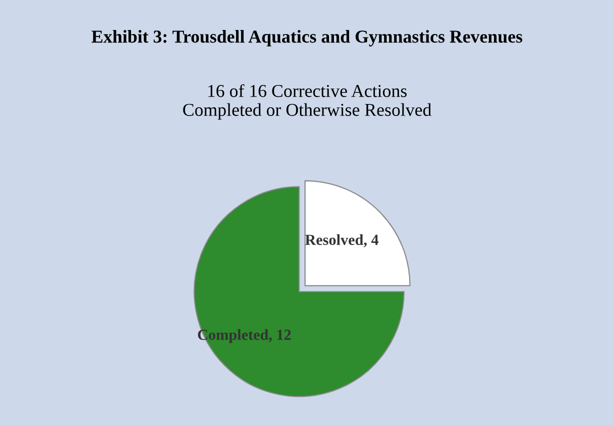  What do you see at coordinates (371, 241) in the screenshot?
I see `data-label: , 4` at bounding box center [371, 241].